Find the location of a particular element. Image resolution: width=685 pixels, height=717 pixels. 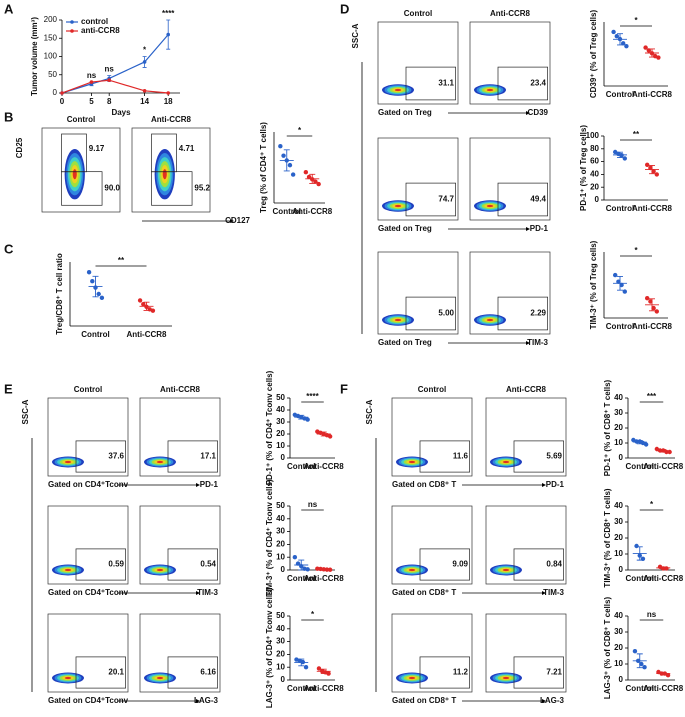

y-tick-label: 80 is located at coordinates (594, 148).